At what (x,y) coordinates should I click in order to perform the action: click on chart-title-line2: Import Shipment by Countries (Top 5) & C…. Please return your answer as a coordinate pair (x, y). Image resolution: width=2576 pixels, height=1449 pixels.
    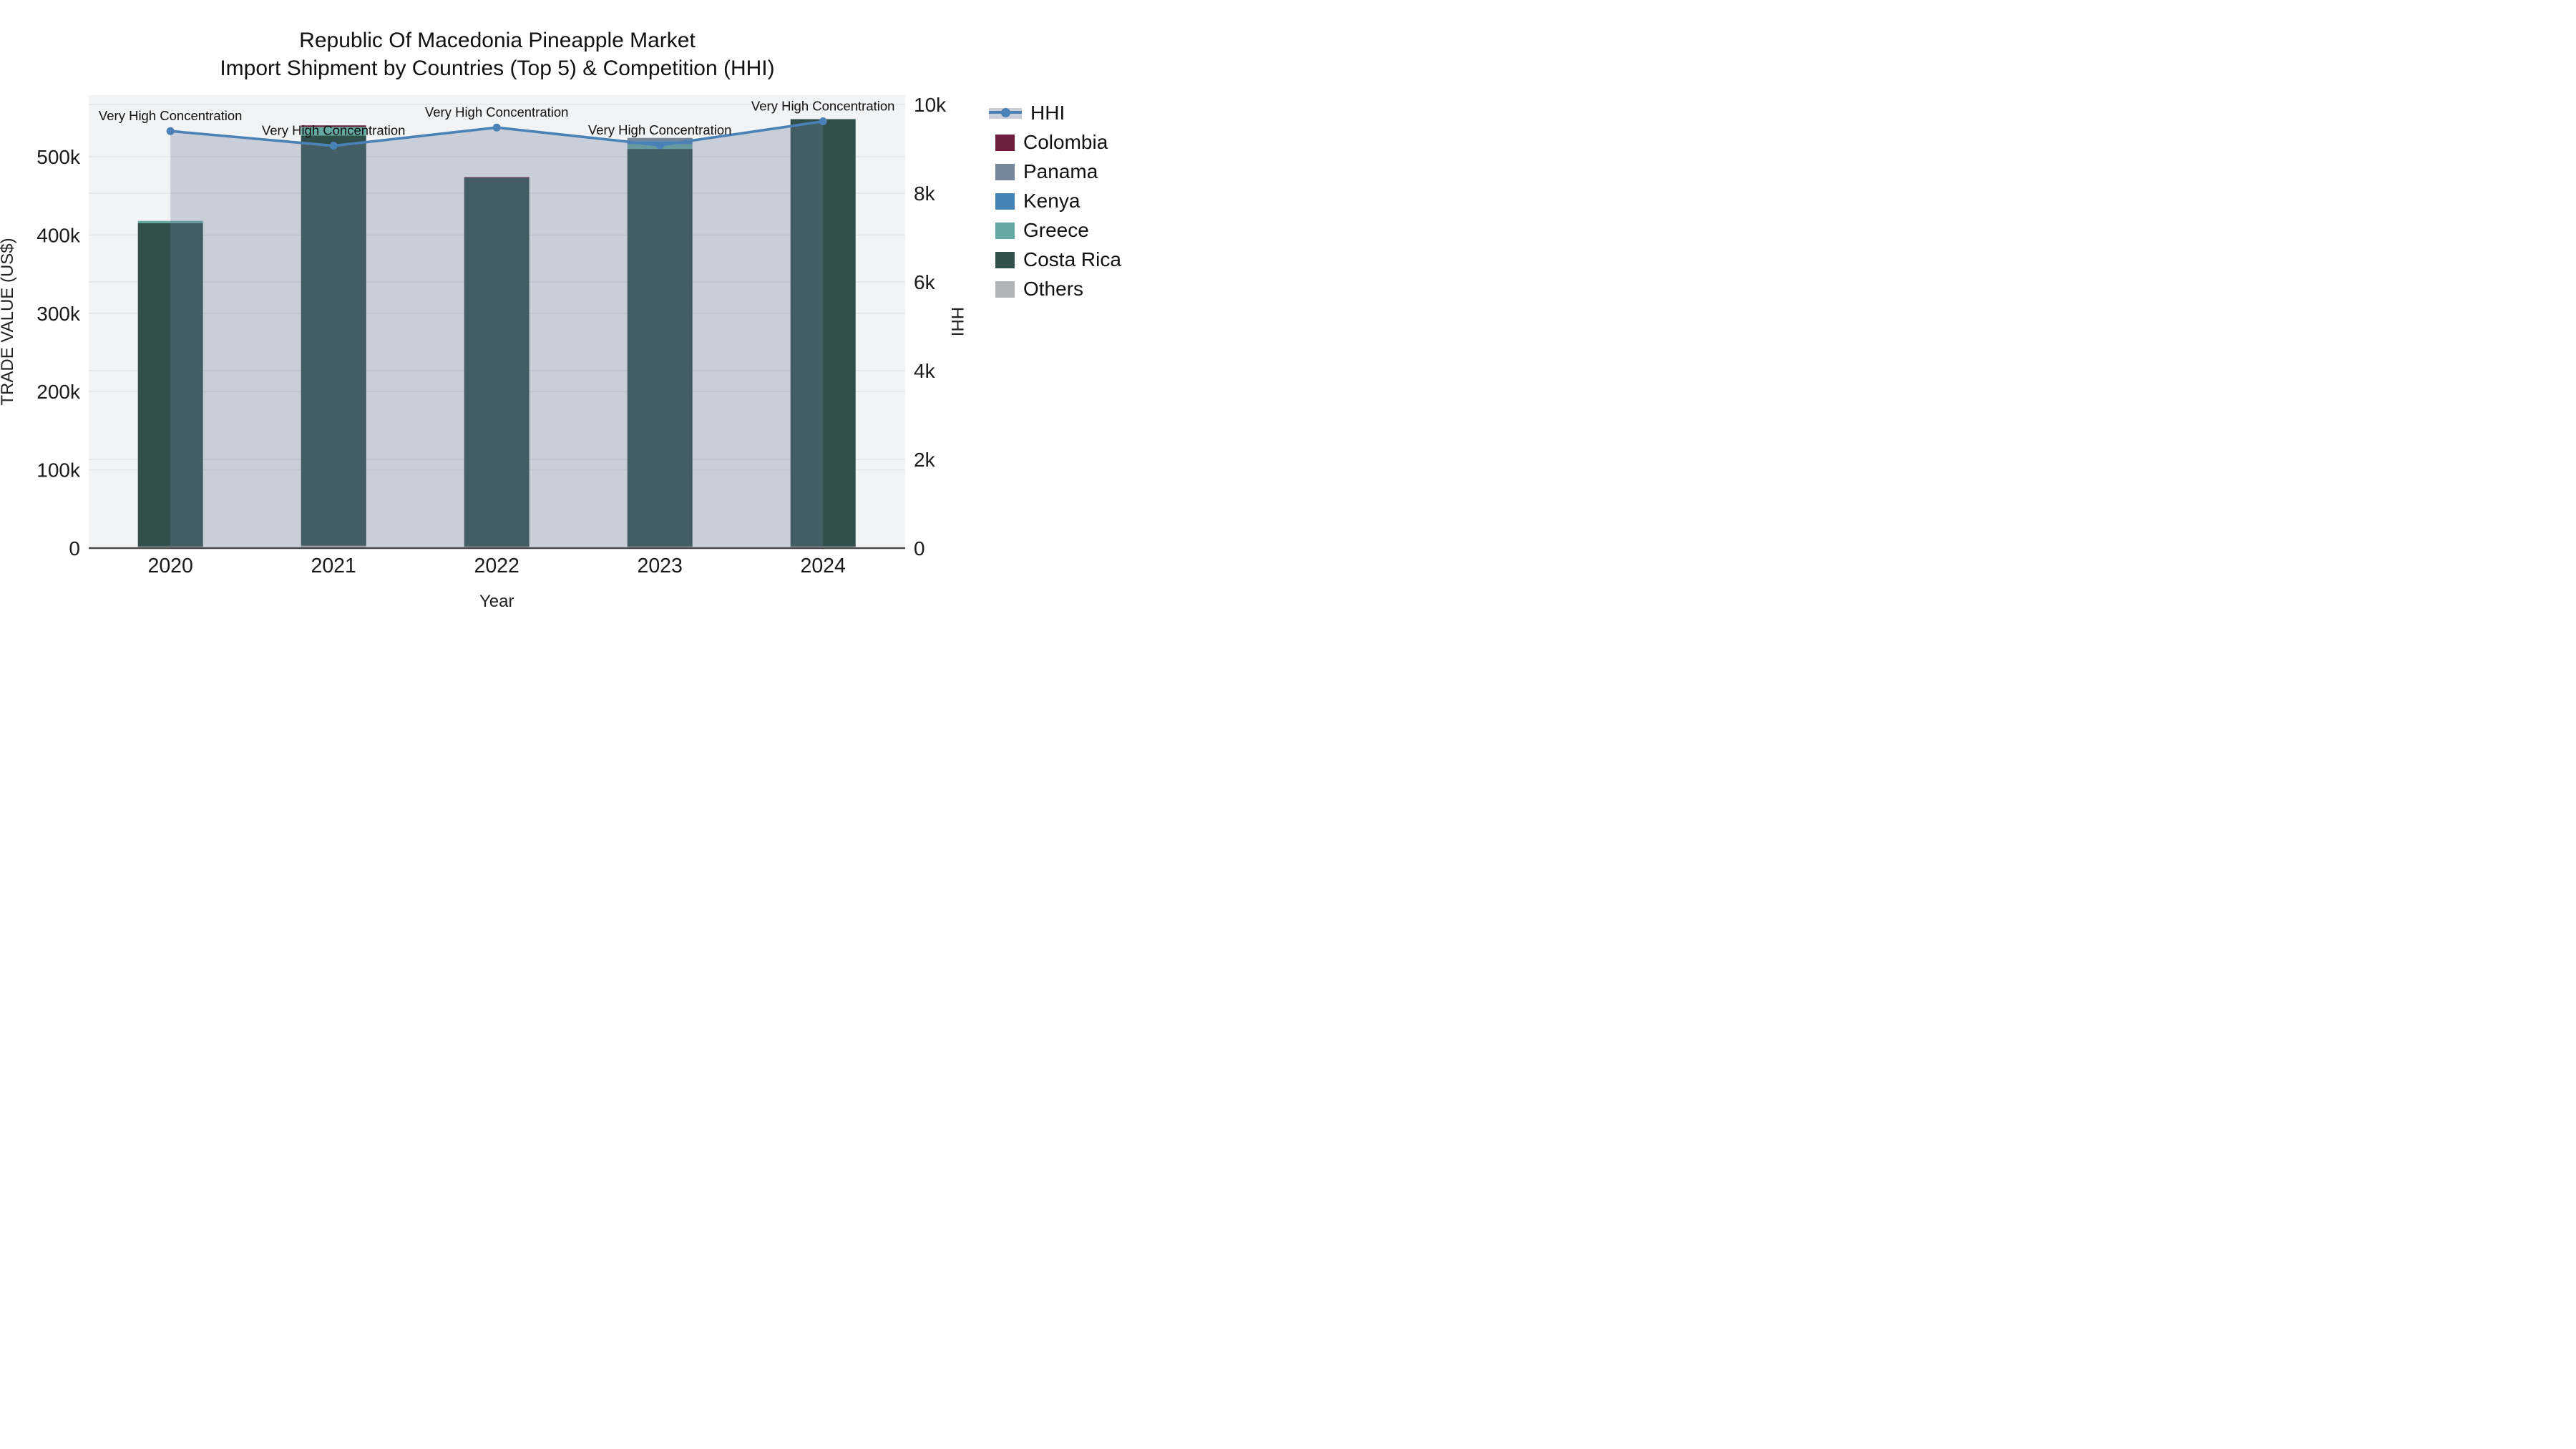
    Looking at the image, I should click on (497, 68).